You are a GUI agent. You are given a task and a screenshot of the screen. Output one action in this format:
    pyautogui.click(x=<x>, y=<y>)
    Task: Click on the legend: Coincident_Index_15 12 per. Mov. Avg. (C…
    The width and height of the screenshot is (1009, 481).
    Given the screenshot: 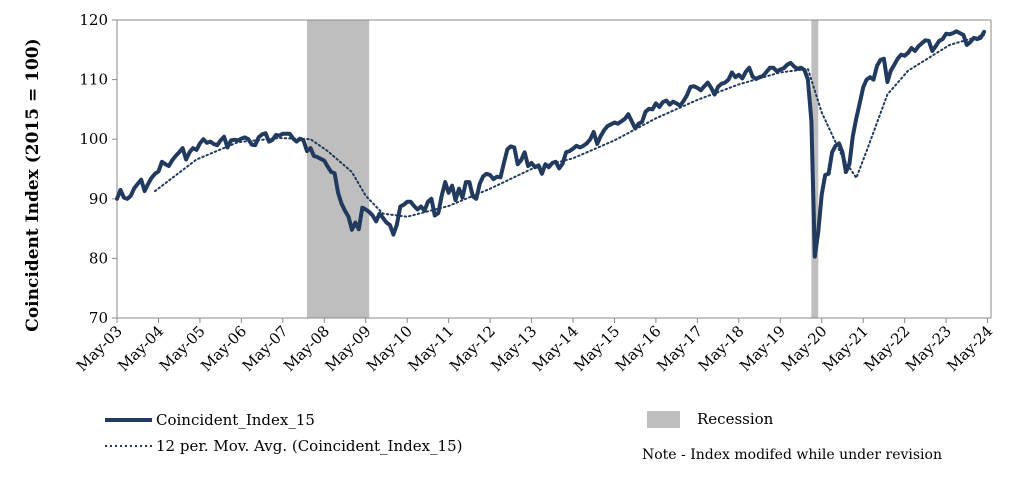 What is the action you would take?
    pyautogui.click(x=439, y=432)
    